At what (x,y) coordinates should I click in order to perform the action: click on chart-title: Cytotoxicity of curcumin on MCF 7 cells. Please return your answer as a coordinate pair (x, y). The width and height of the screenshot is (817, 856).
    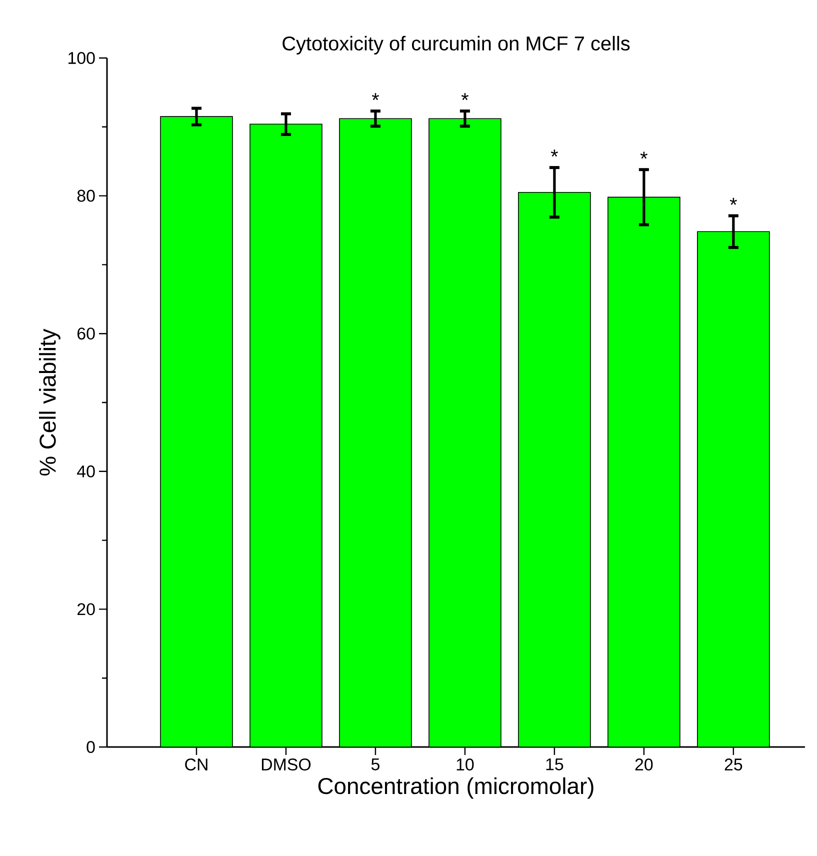
    Looking at the image, I should click on (456, 45).